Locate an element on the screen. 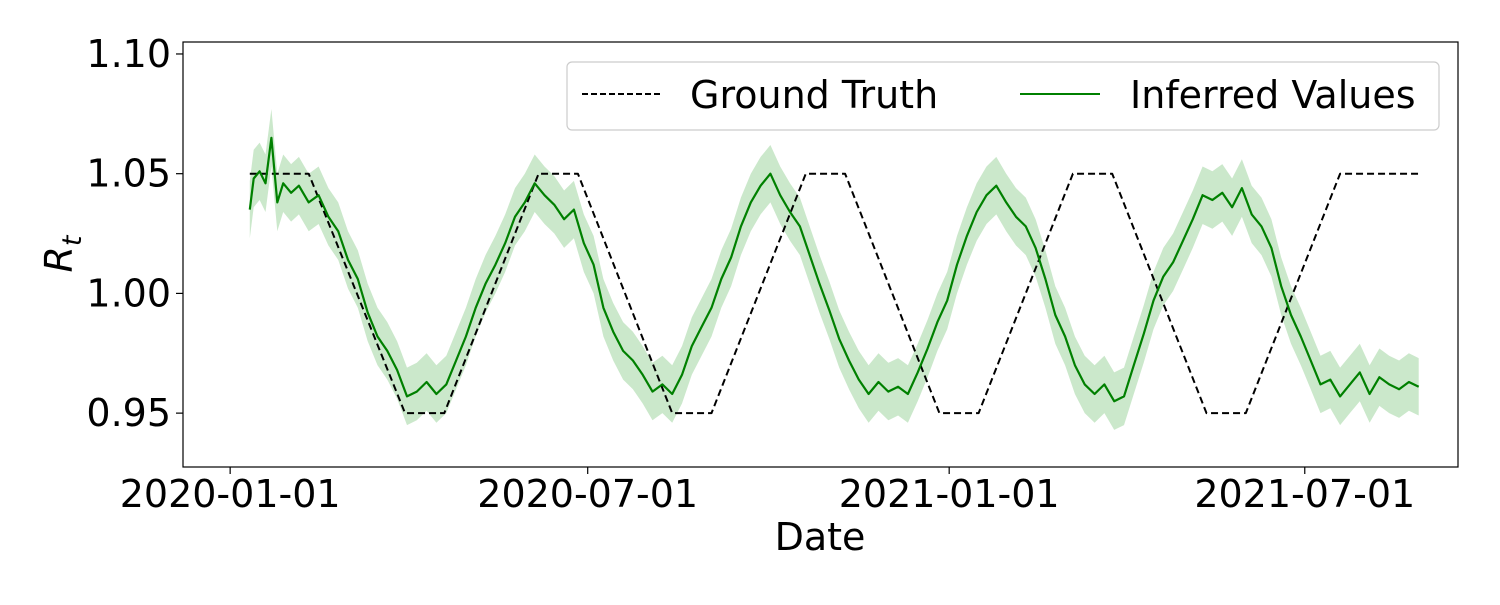 Image resolution: width=1500 pixels, height=605 pixels. x-tick-label: 2021-01-01 is located at coordinates (949, 494).